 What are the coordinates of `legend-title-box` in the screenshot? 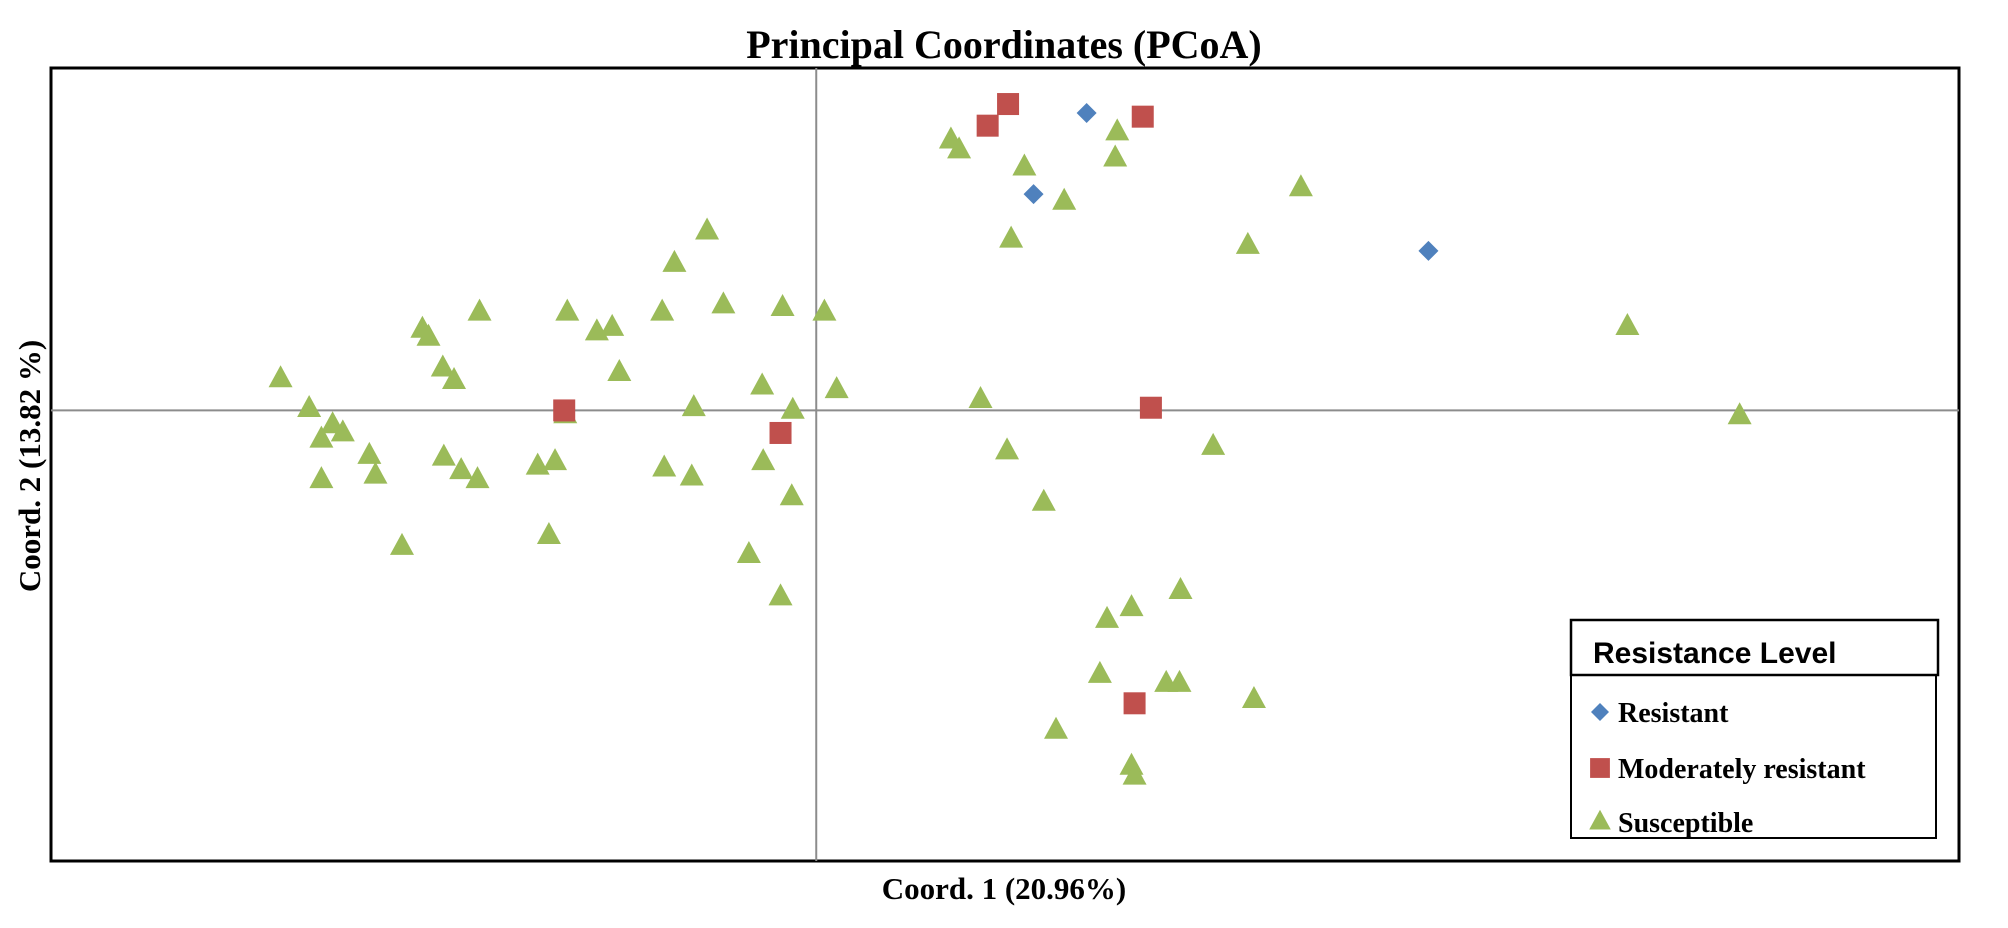 It's located at (1754, 647).